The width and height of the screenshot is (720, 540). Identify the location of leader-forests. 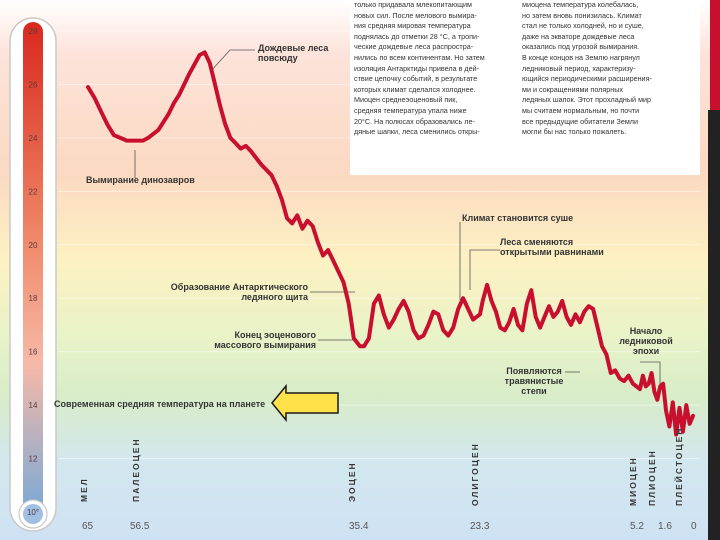
(484, 269).